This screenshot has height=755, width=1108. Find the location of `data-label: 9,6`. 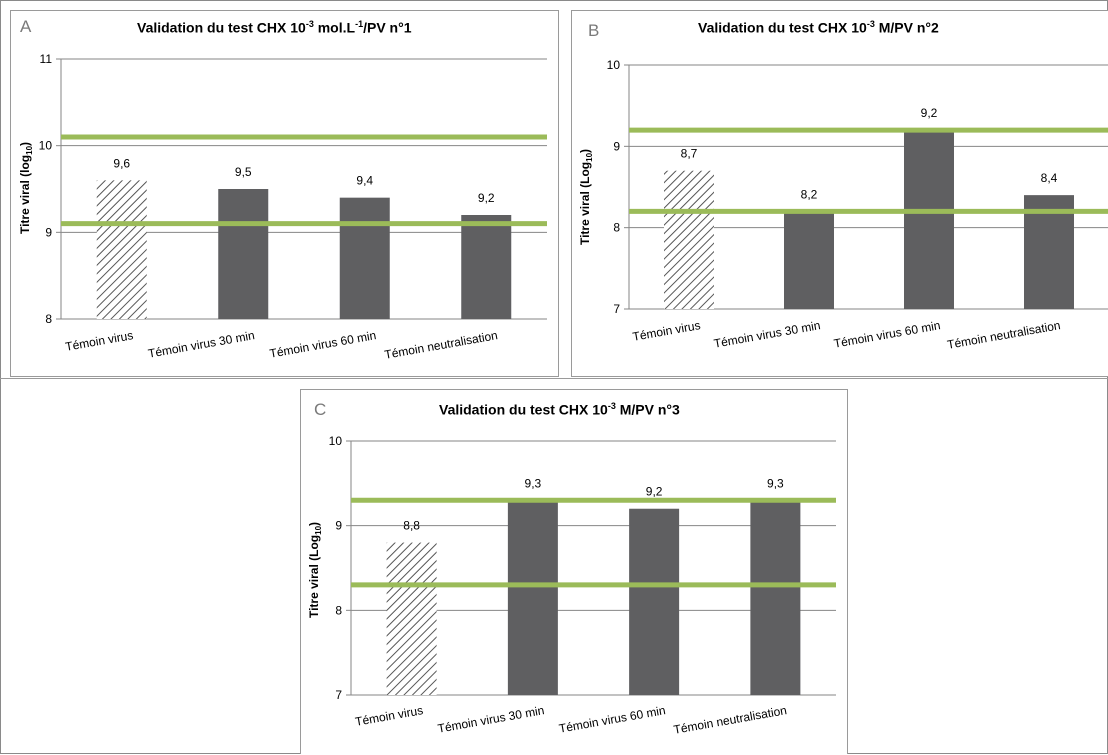

data-label: 9,6 is located at coordinates (121, 163).